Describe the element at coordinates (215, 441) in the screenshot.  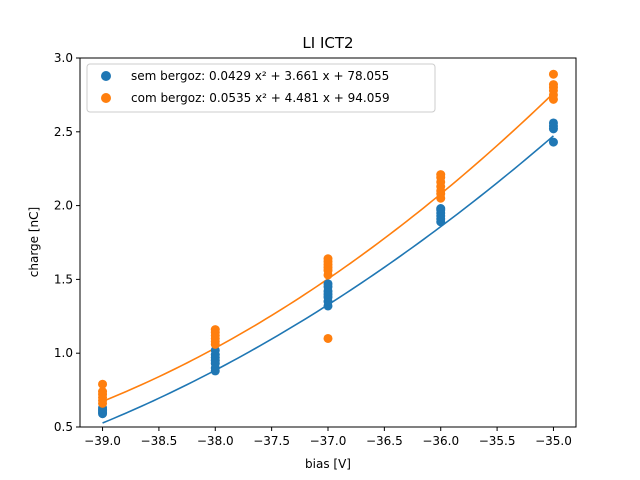
I see `x-tick-label: −38.0` at that location.